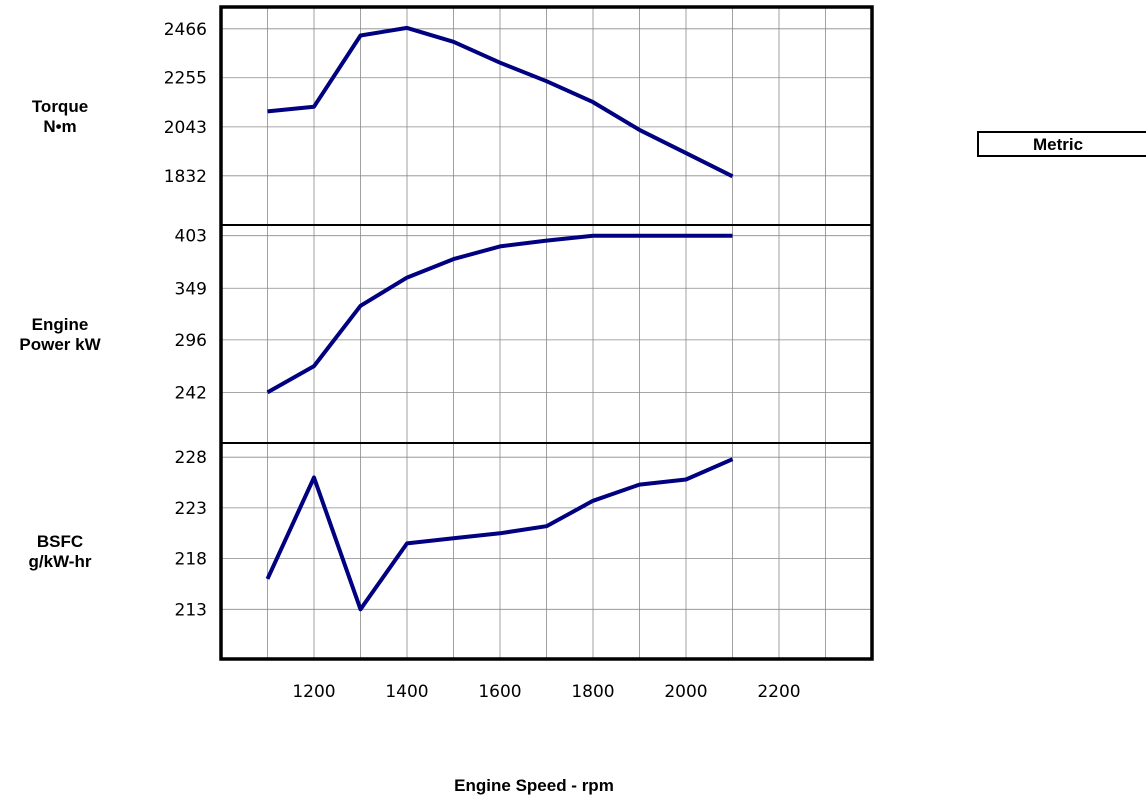 The height and width of the screenshot is (798, 1146). I want to click on y-tick-label: 228, so click(191, 458).